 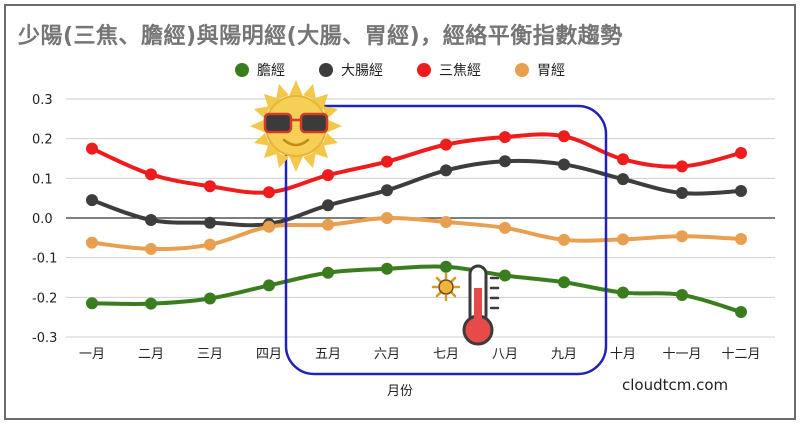 What do you see at coordinates (564, 354) in the screenshot?
I see `x-tick-label: 九月` at bounding box center [564, 354].